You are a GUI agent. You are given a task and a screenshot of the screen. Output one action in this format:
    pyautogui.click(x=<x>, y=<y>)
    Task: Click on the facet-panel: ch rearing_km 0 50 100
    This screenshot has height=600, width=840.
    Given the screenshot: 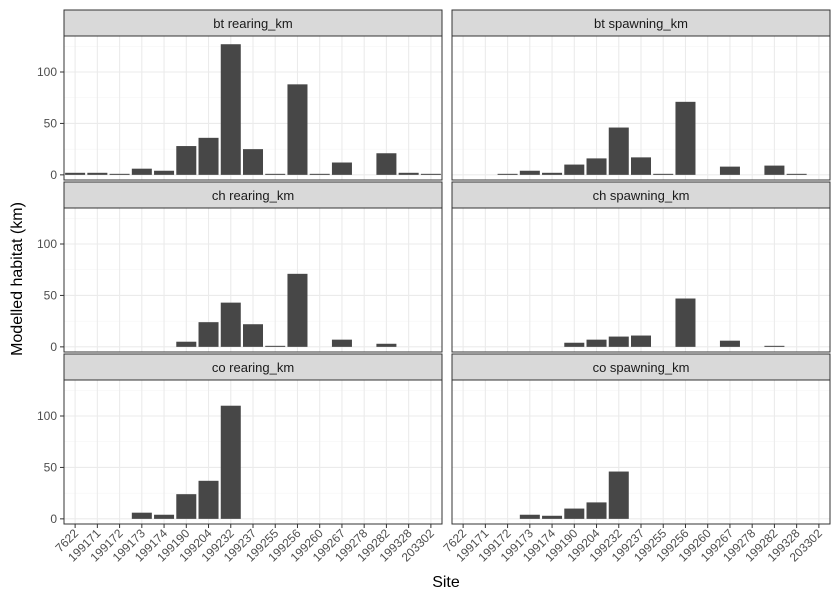 What is the action you would take?
    pyautogui.click(x=240, y=267)
    